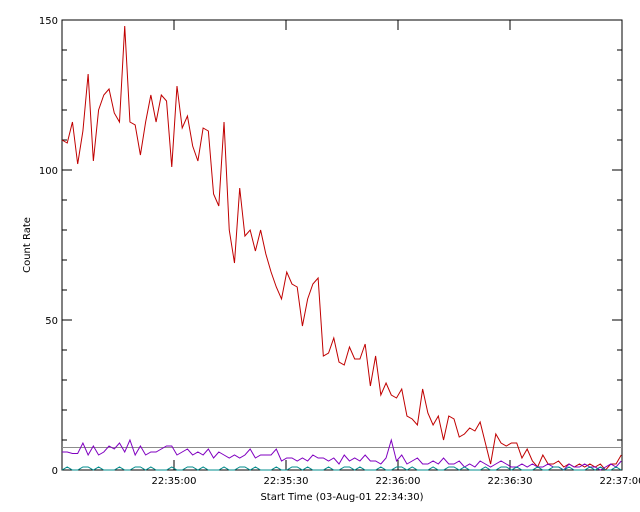 Image resolution: width=640 pixels, height=512 pixels. Describe the element at coordinates (27, 245) in the screenshot. I see `y-axis-label: Count Rate` at that location.